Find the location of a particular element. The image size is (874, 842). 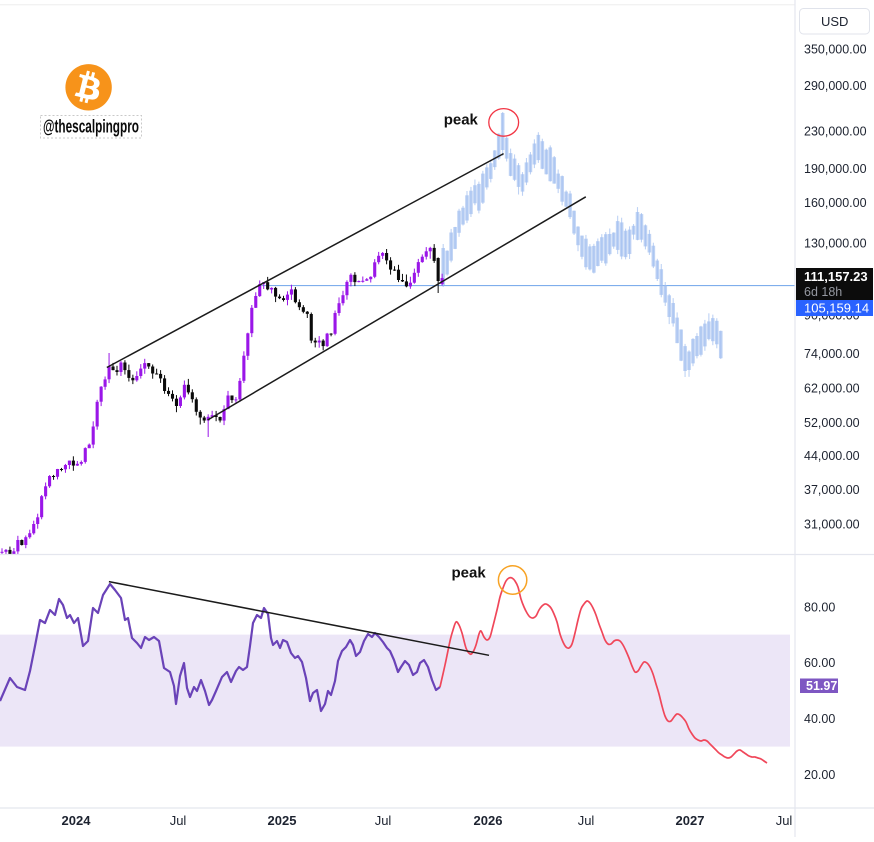

svg-text: 2026 is located at coordinates (488, 820).